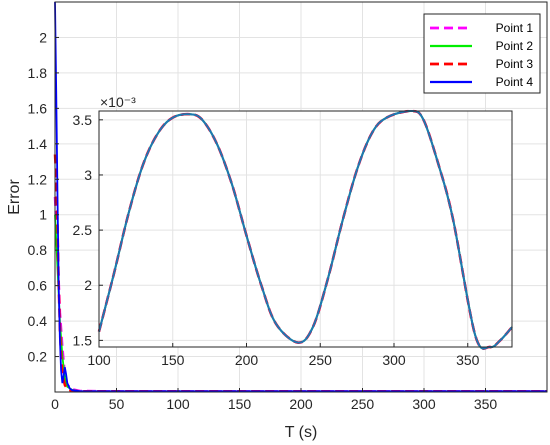 The height and width of the screenshot is (445, 550). What do you see at coordinates (515, 28) in the screenshot?
I see `legend-label: Point 1` at bounding box center [515, 28].